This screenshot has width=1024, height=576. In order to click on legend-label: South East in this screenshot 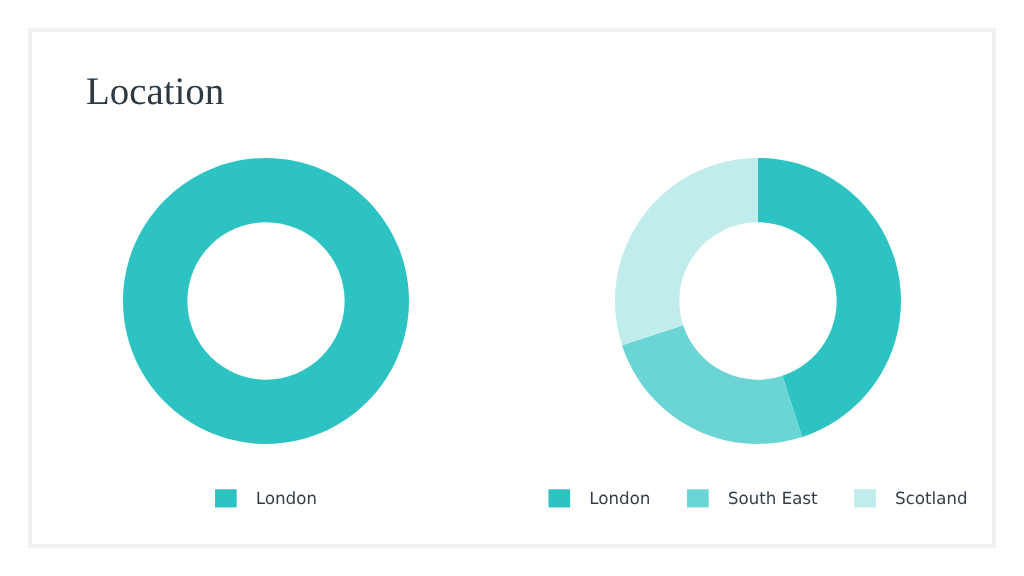, I will do `click(773, 498)`.